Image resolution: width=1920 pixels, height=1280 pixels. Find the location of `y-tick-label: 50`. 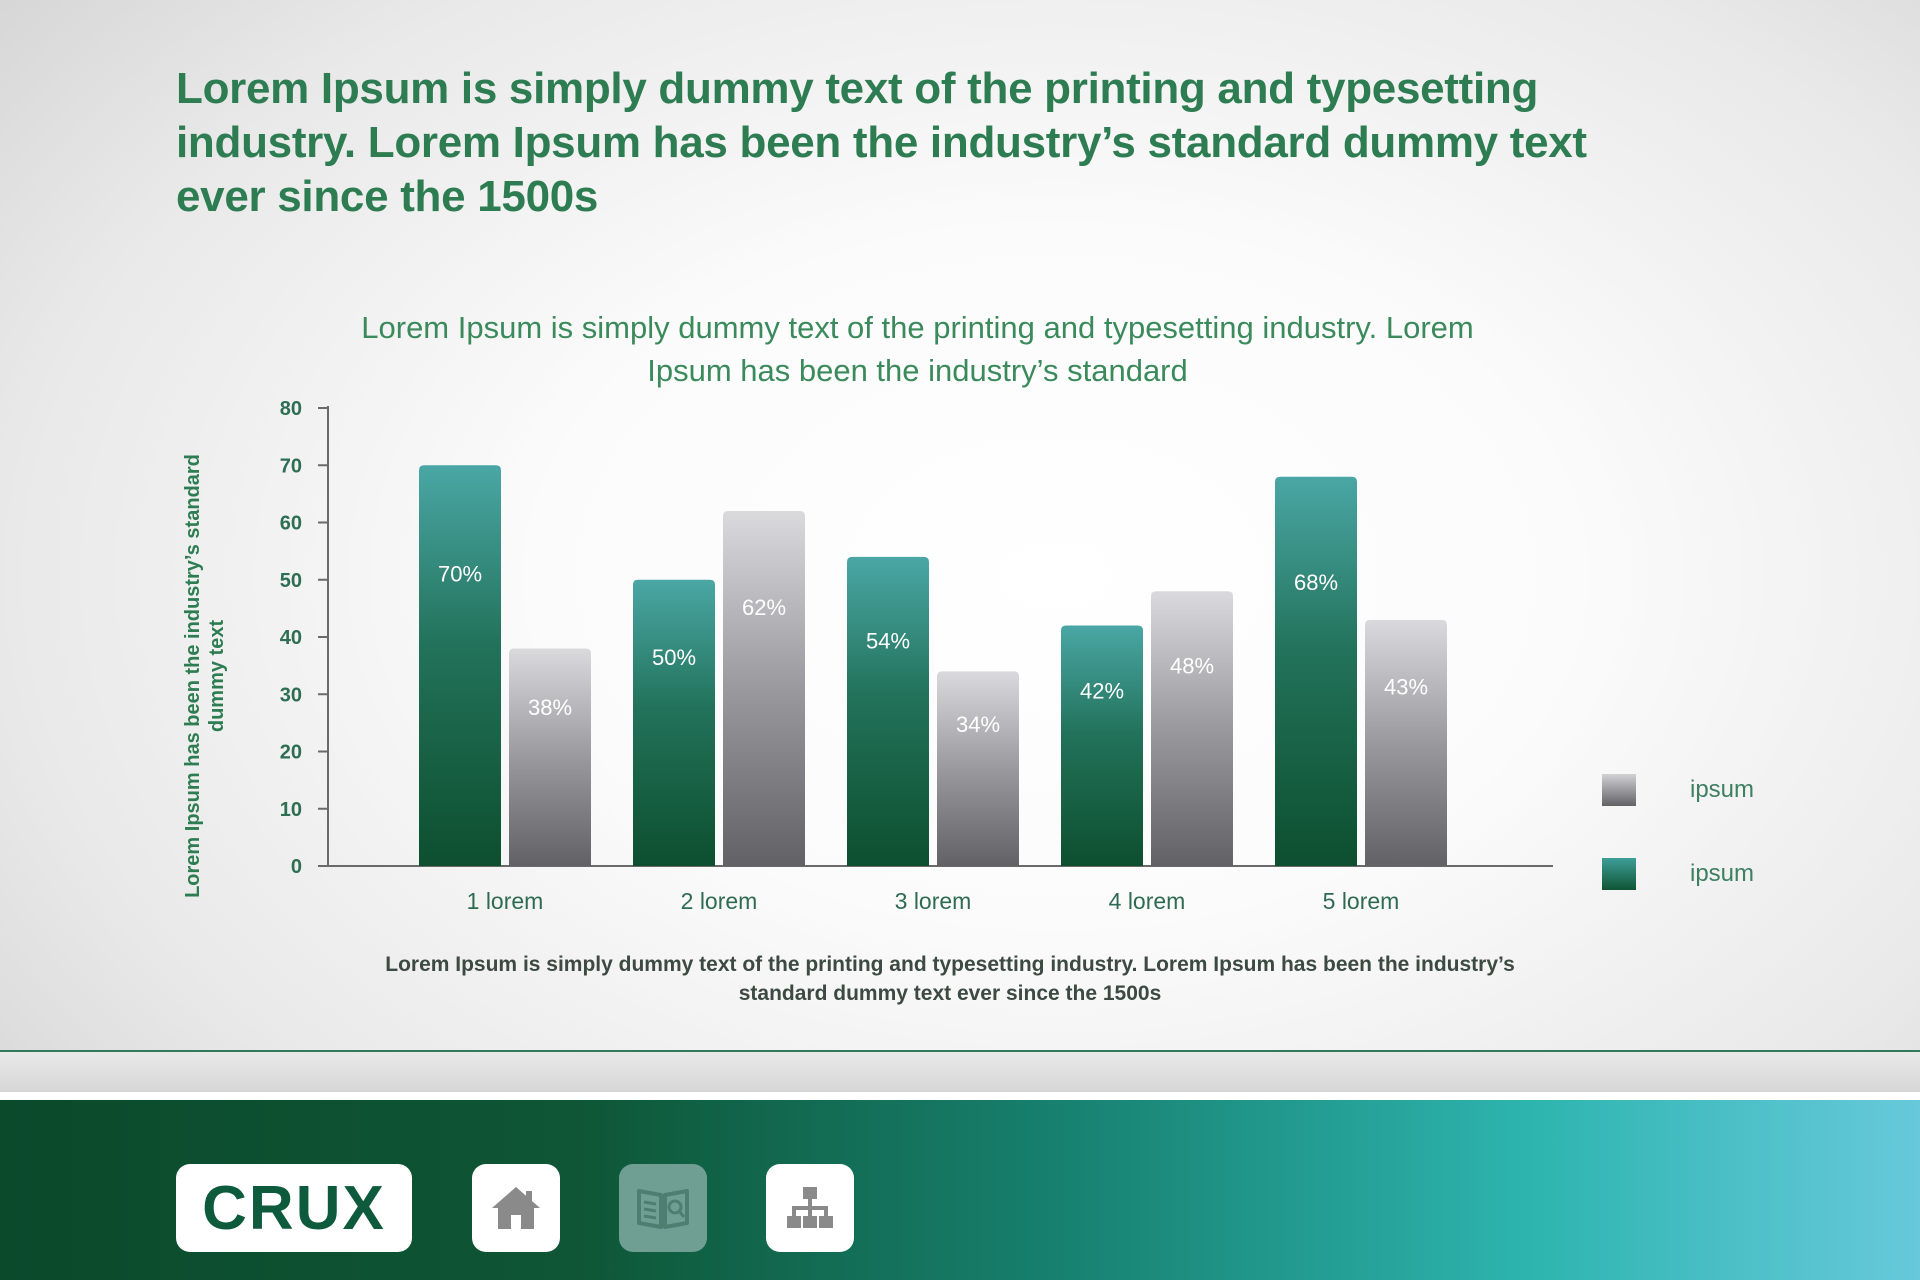

y-tick-label: 50 is located at coordinates (291, 581).